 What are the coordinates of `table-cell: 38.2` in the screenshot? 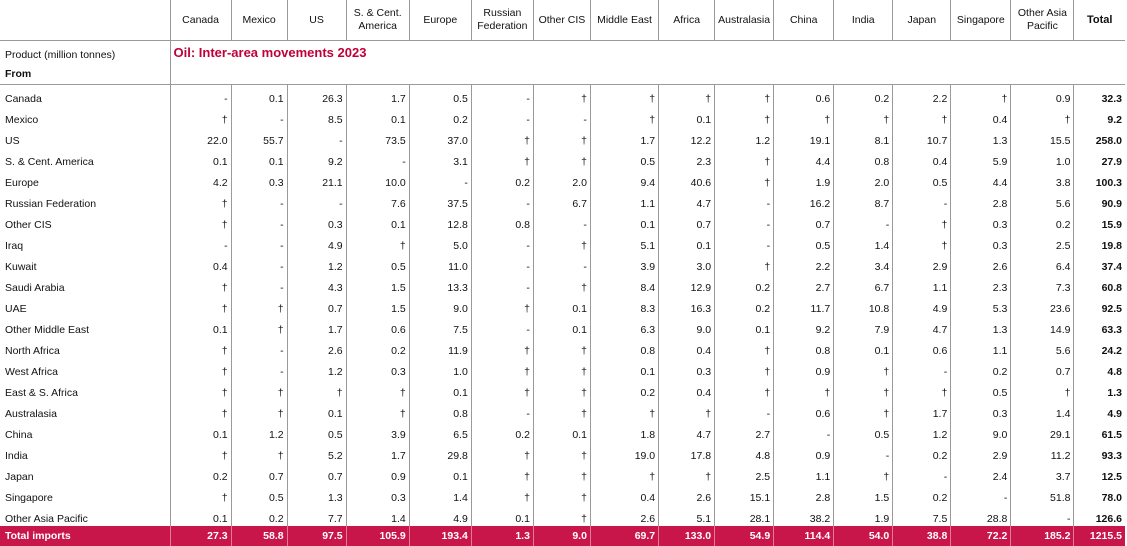 It's located at (803, 515).